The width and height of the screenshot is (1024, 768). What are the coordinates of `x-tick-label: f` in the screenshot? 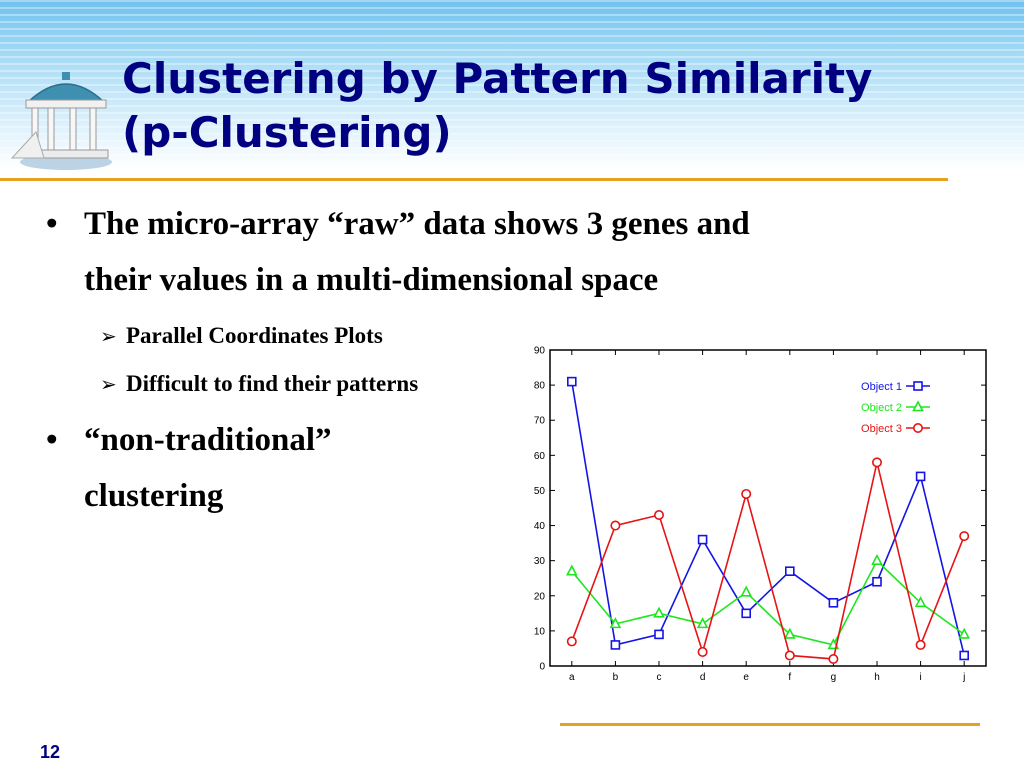 It's located at (789, 677).